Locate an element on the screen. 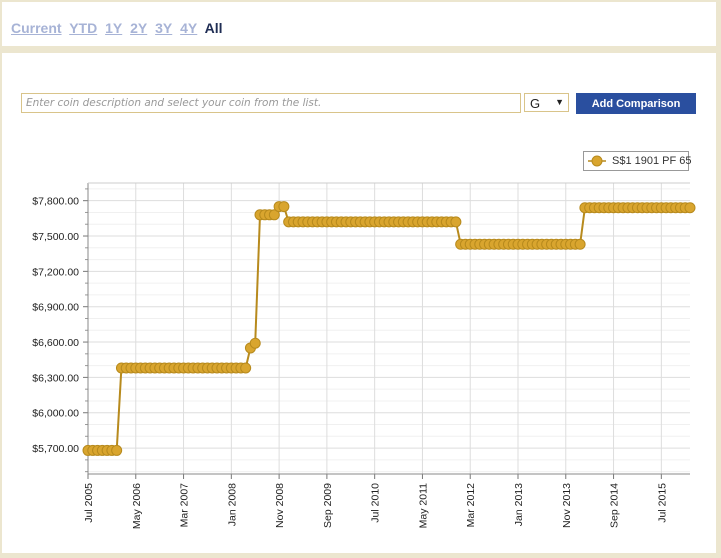  tab-3y: 3Y is located at coordinates (164, 28).